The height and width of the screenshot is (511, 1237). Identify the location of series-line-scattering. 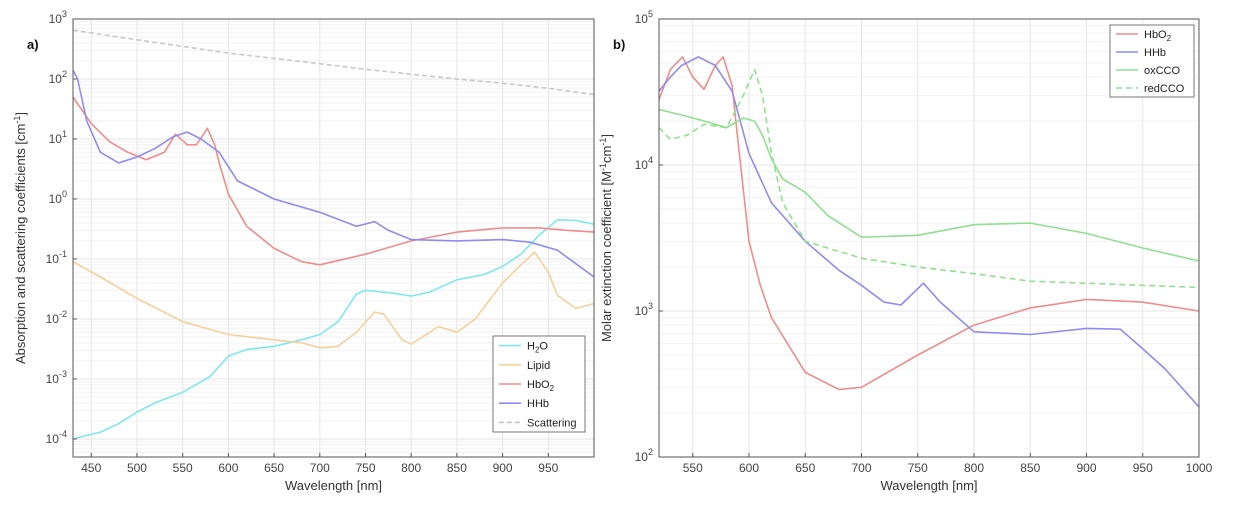
(333, 62).